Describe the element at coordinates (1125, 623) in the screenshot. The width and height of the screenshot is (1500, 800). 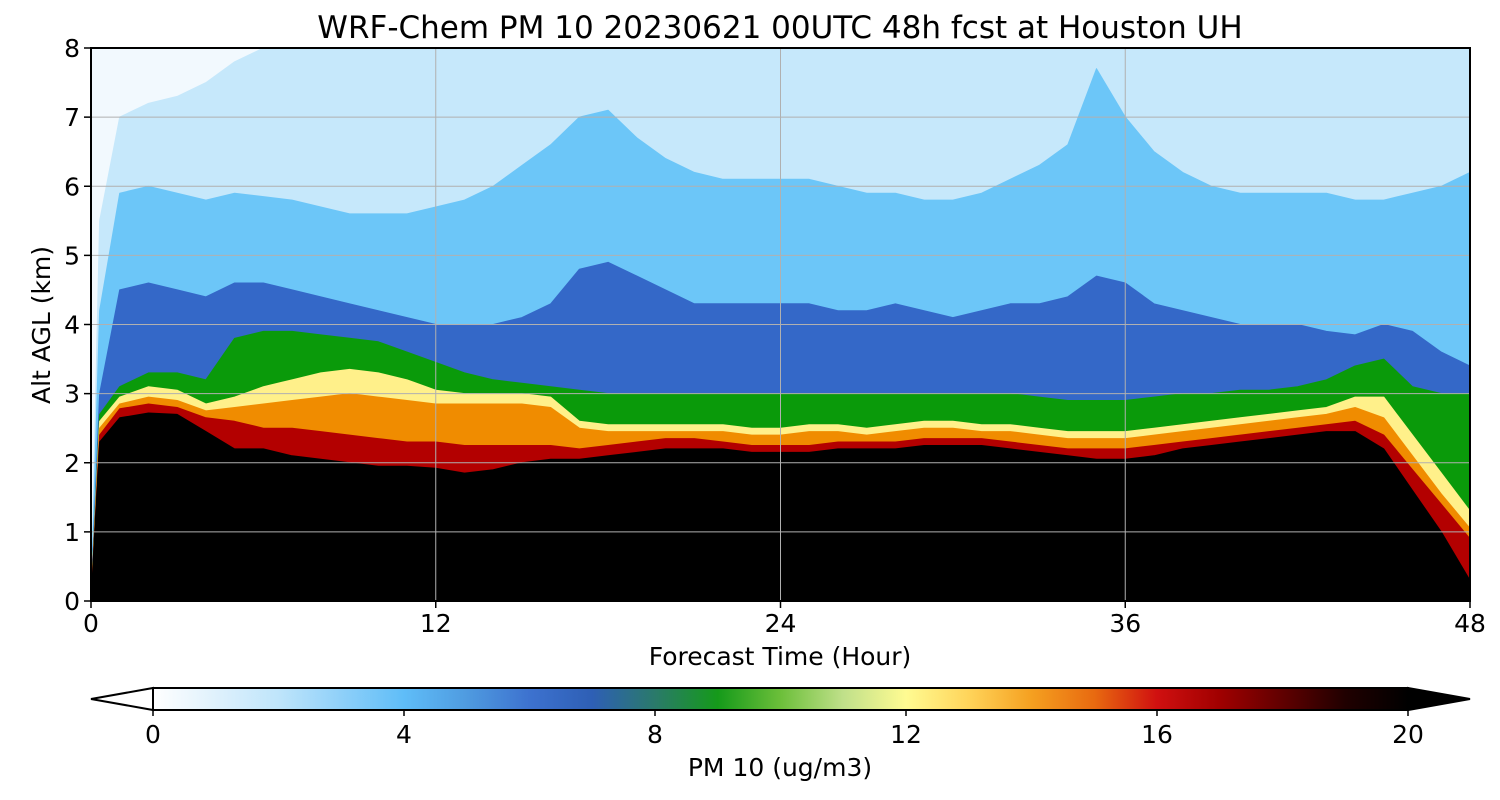
I see `x-tick-label: 36` at that location.